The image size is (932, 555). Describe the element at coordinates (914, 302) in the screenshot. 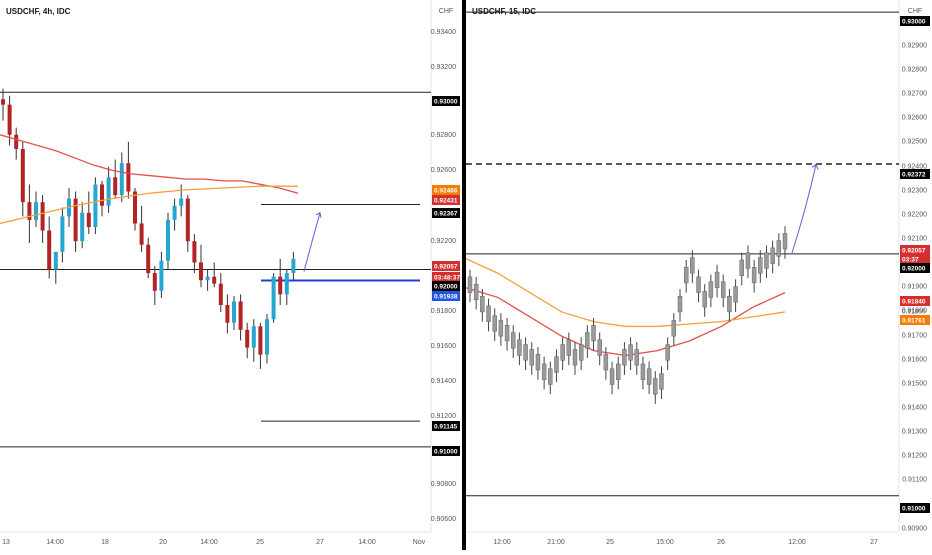

I see `price-tag-label: 0.91840` at that location.